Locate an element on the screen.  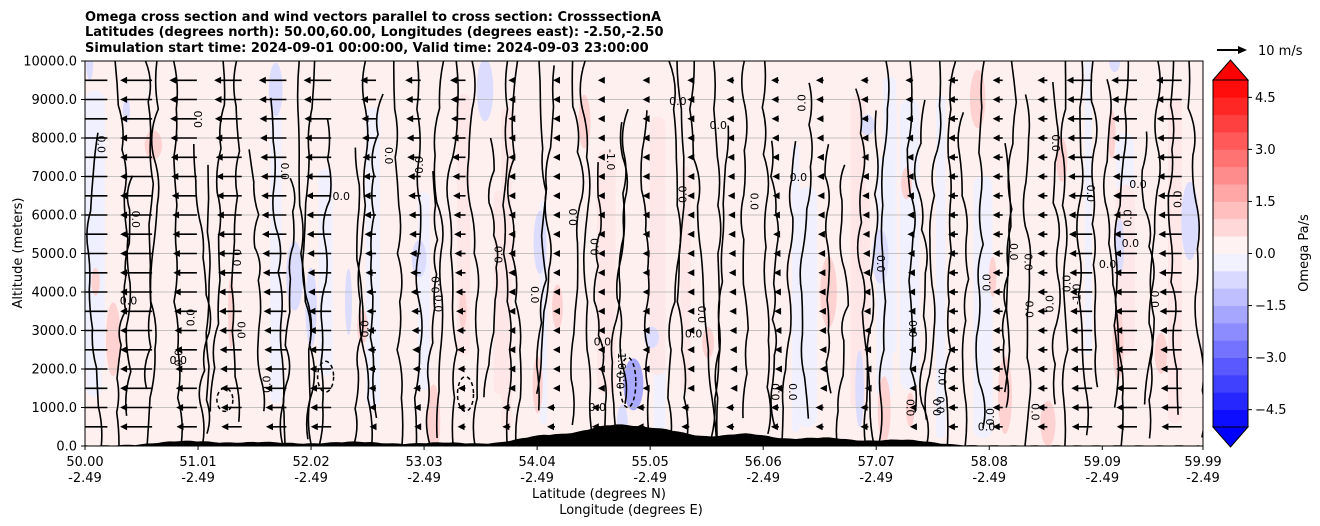
colorbar-extend-bottom is located at coordinates (1230, 437).